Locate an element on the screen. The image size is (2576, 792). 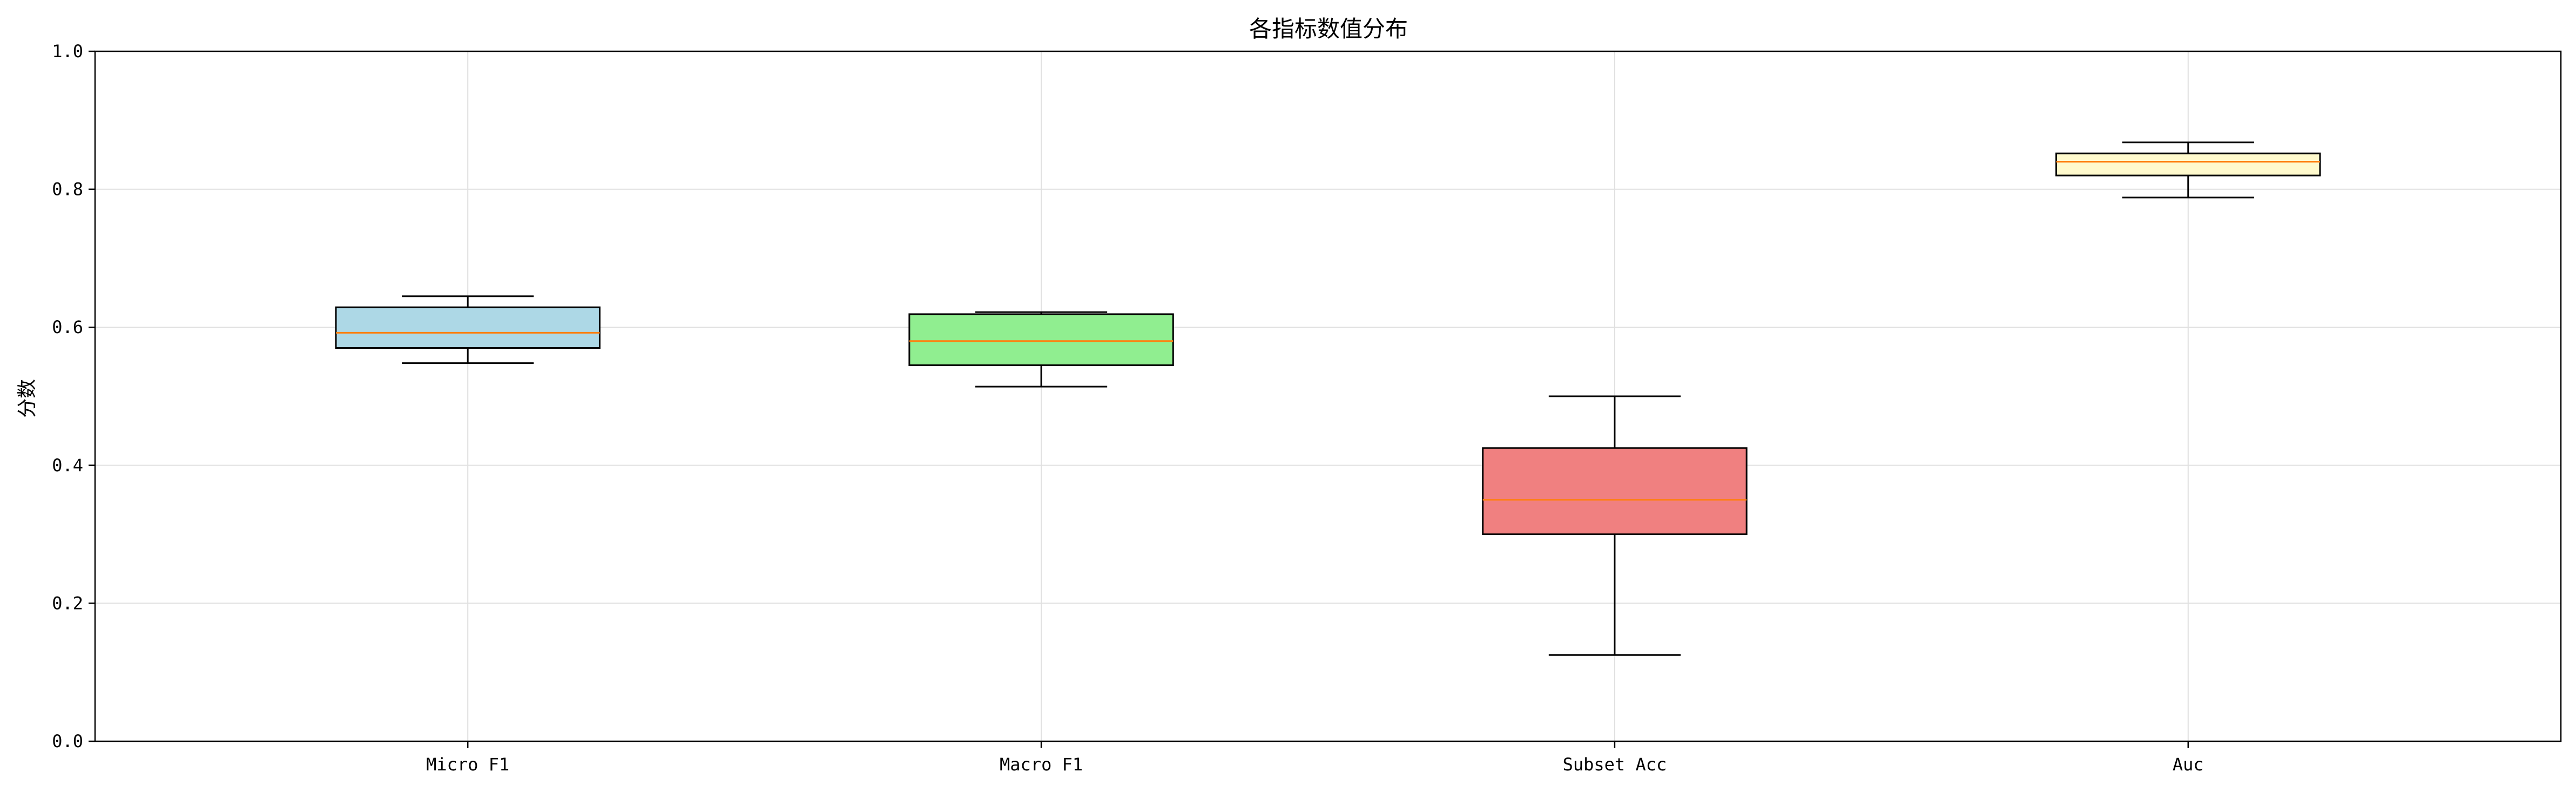
y-axis-label: 分数 is located at coordinates (27, 398).